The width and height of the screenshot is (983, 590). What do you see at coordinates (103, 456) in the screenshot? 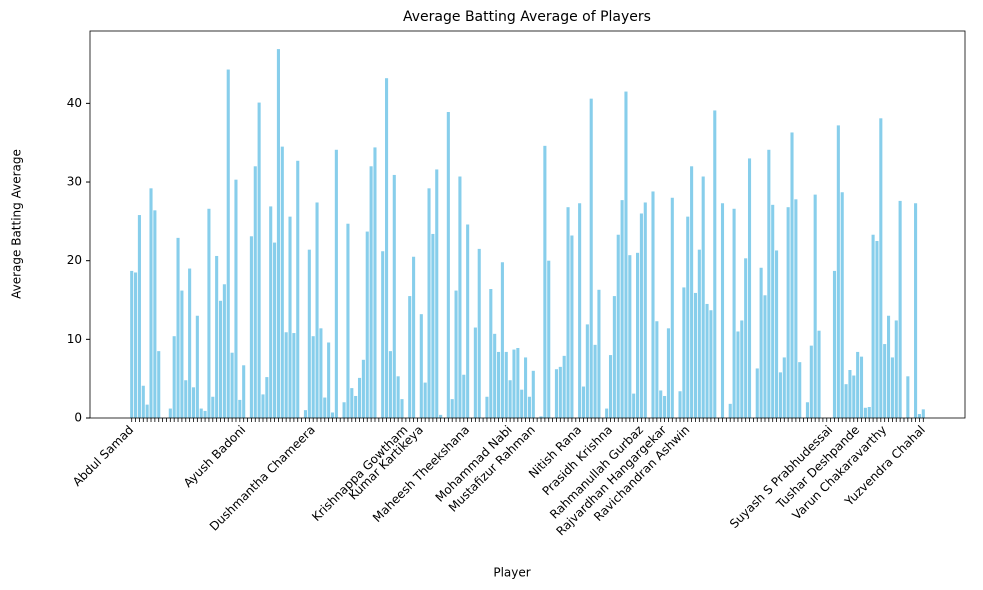
I see `x-tick-label: Abdul Samad` at bounding box center [103, 456].